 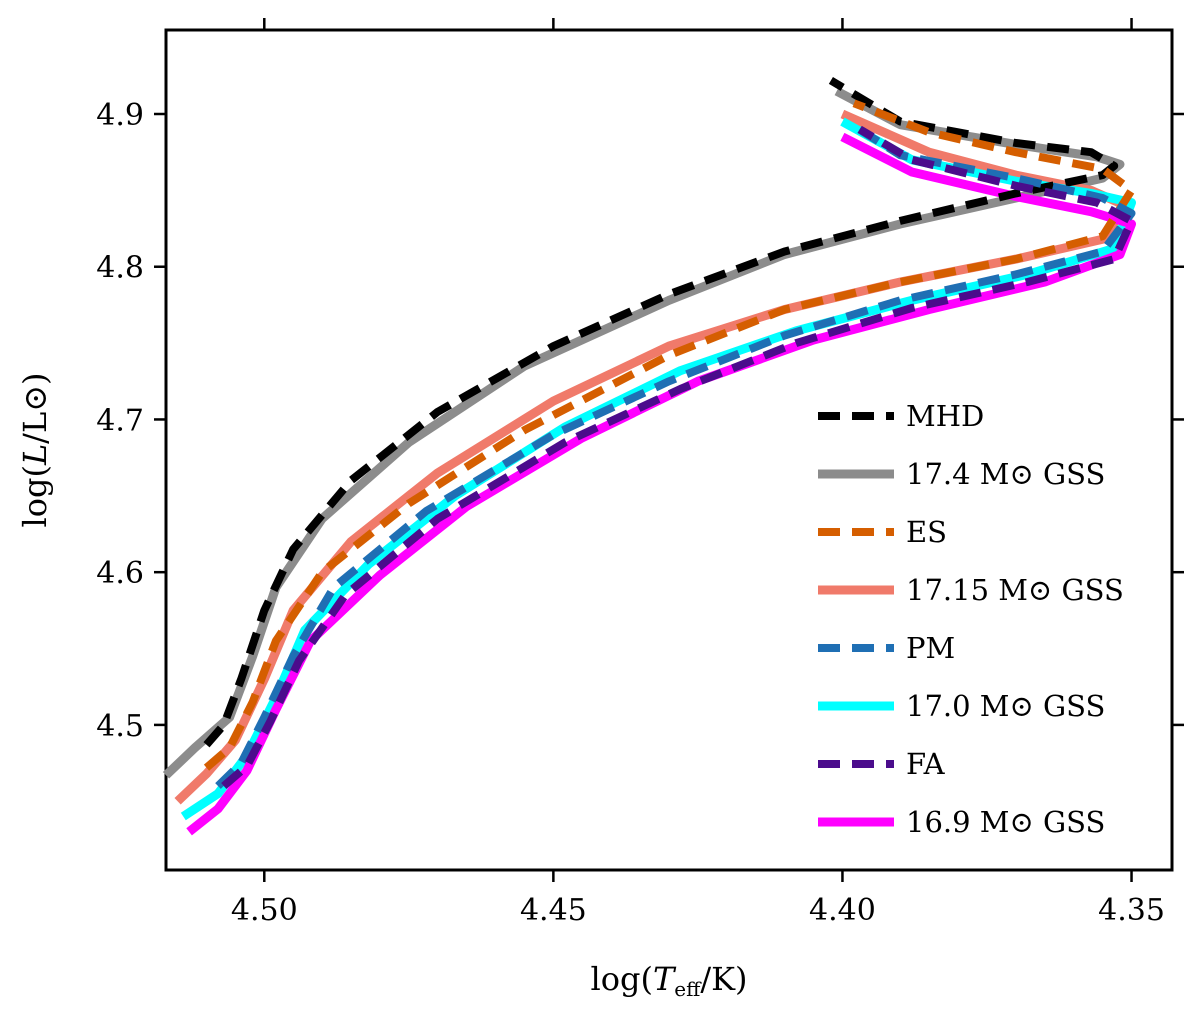 What do you see at coordinates (120, 115) in the screenshot?
I see `y-tick-label: 4.9` at bounding box center [120, 115].